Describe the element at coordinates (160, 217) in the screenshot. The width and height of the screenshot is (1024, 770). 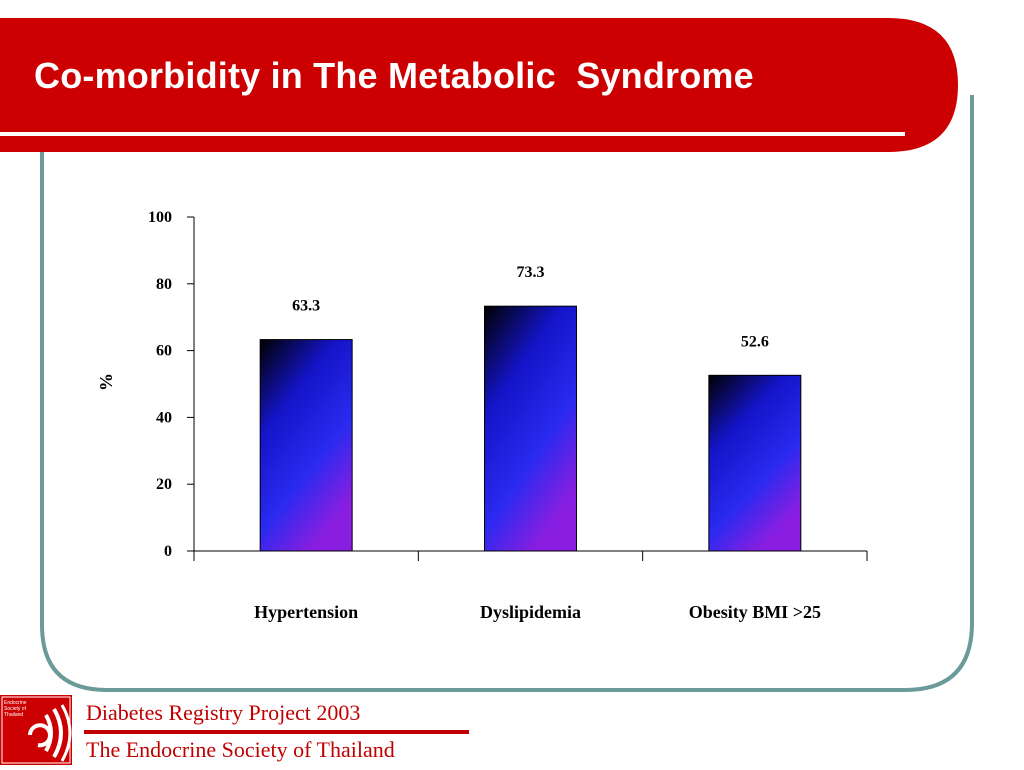
I see `y-tick-label: 100` at that location.